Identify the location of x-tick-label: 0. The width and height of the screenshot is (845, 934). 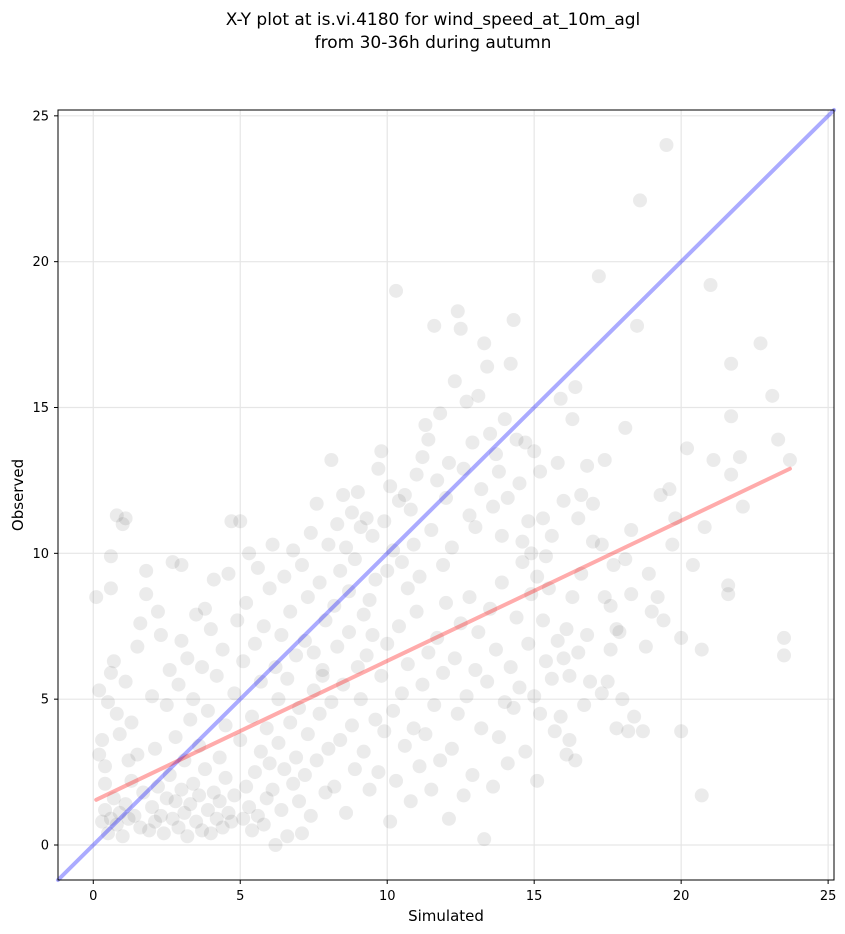
(93, 896).